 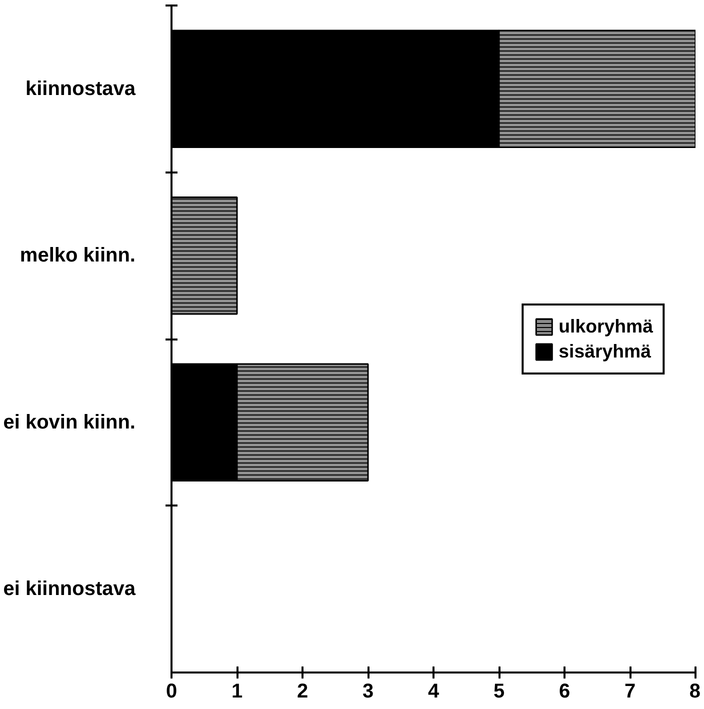 What do you see at coordinates (694, 691) in the screenshot?
I see `x-tick-label: 8` at bounding box center [694, 691].